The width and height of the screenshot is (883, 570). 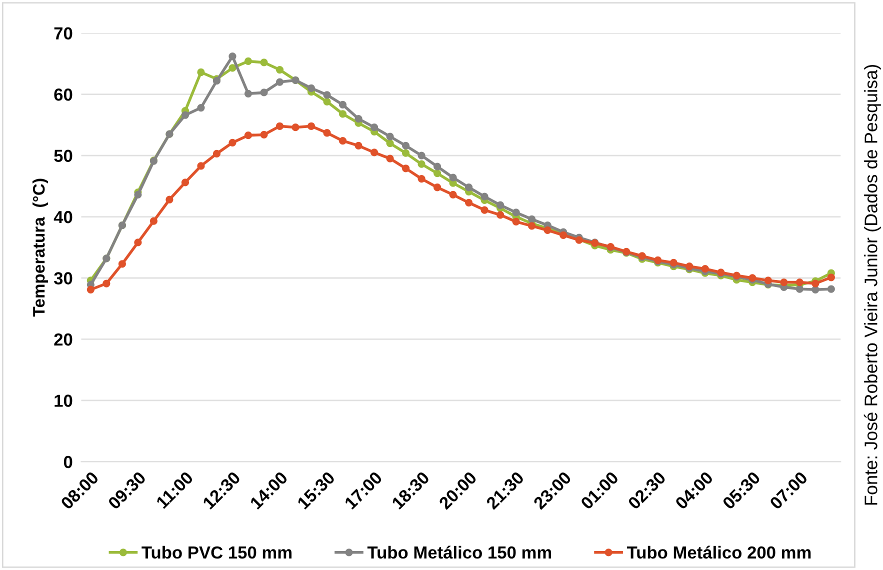 I want to click on source-note: Fonte: José Roberto Vieira Junior (Dados de Pesquisa), so click(x=872, y=284).